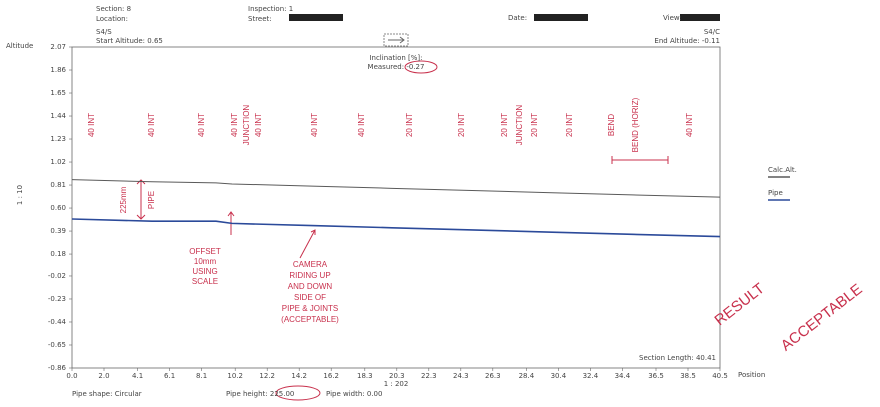 This screenshot has height=407, width=880. I want to click on handwritten-note: RIDING UP, so click(309, 275).